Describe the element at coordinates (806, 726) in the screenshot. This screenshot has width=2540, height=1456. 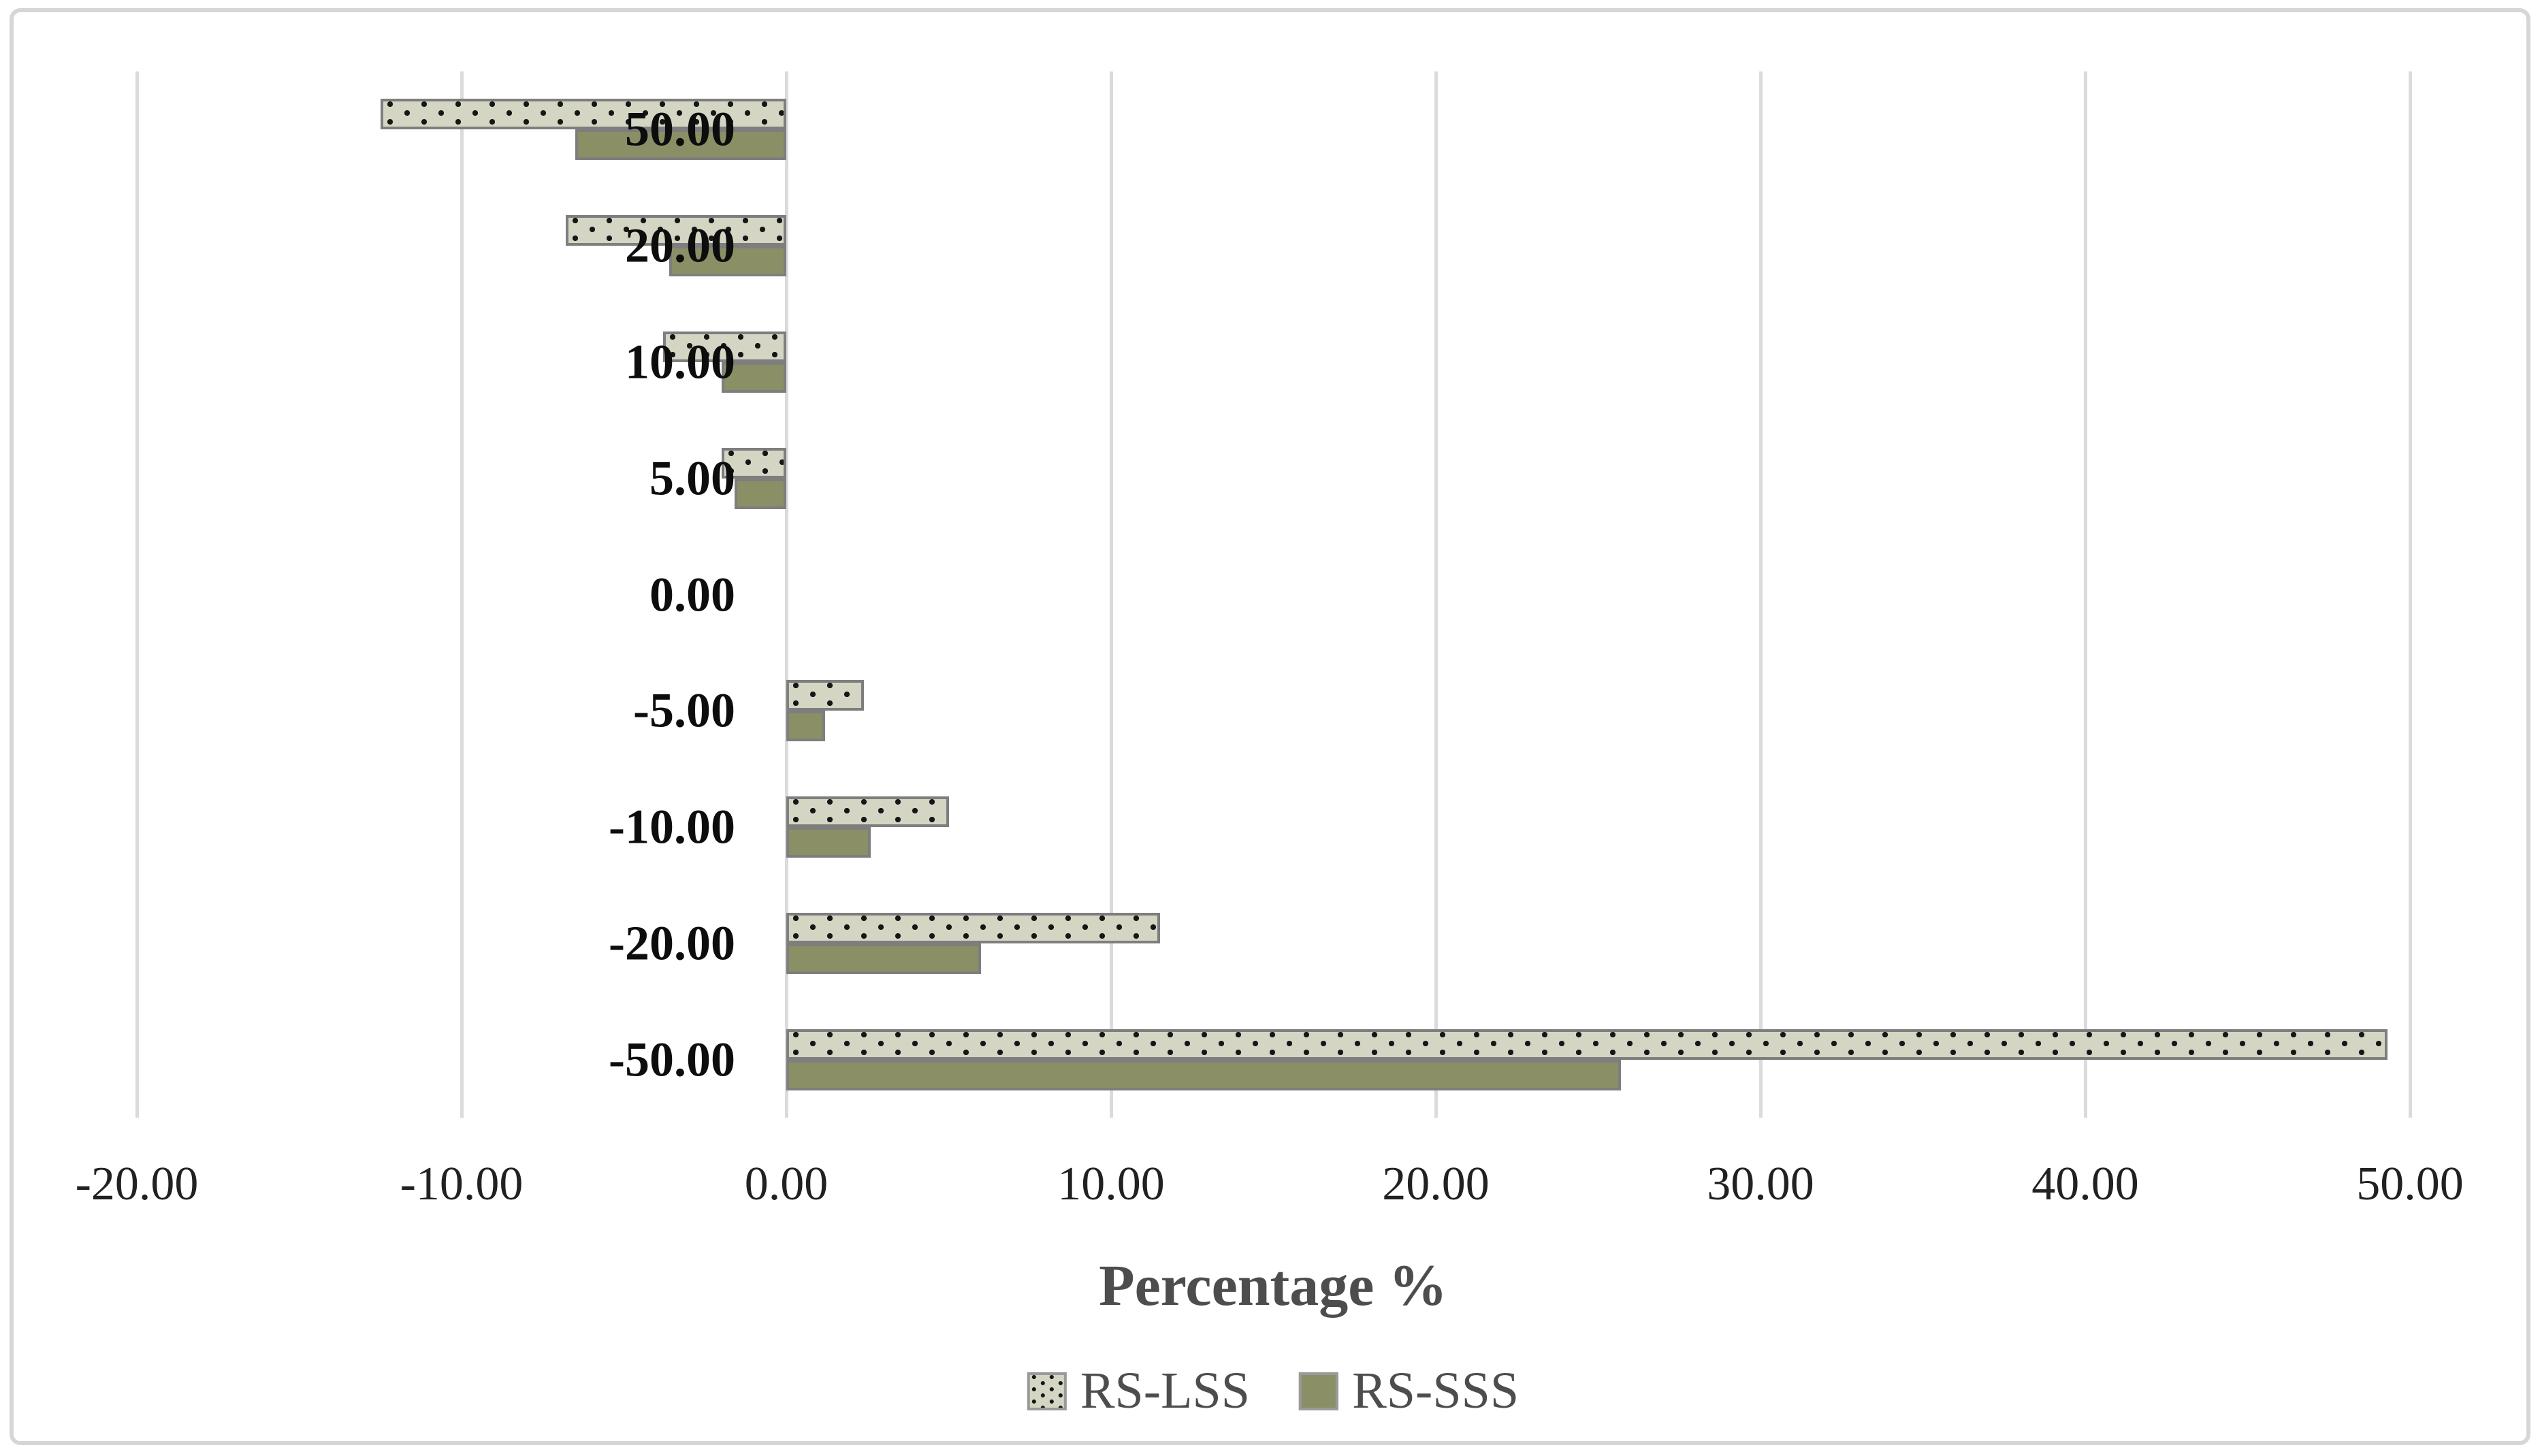
I see `bar-rs-sss-cat--5.00` at that location.